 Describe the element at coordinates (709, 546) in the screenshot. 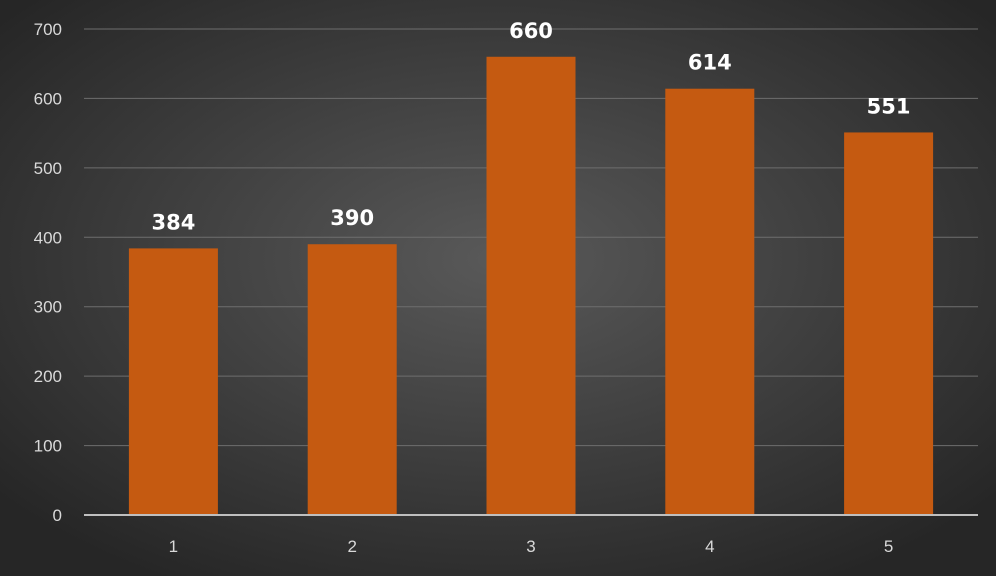

I see `x-tick-label: 4` at that location.